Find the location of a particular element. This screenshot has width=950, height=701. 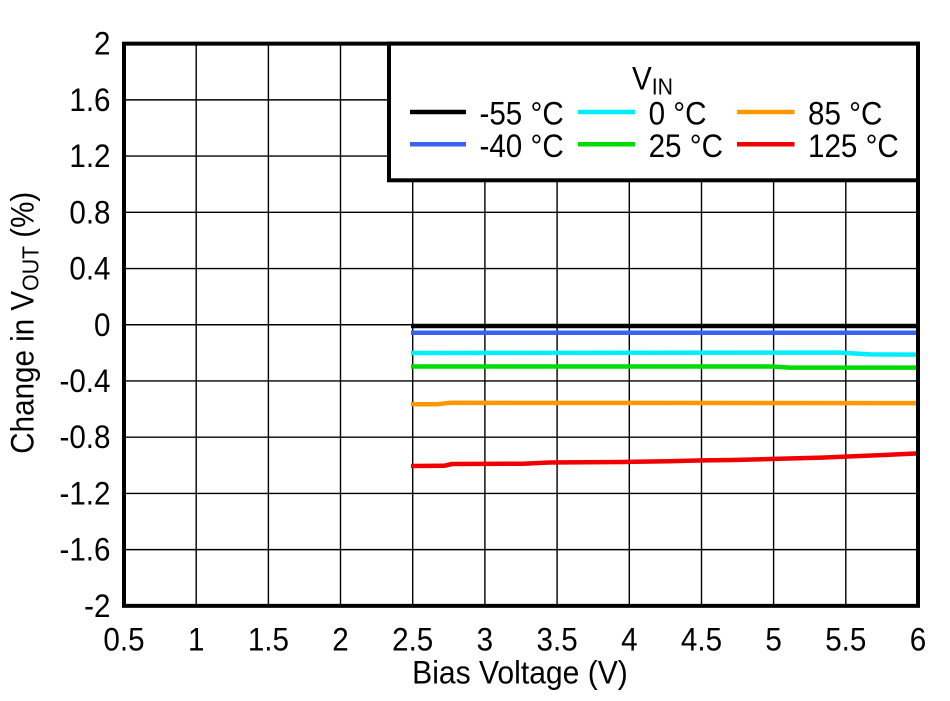

svg-text: -40 °C is located at coordinates (522, 146).